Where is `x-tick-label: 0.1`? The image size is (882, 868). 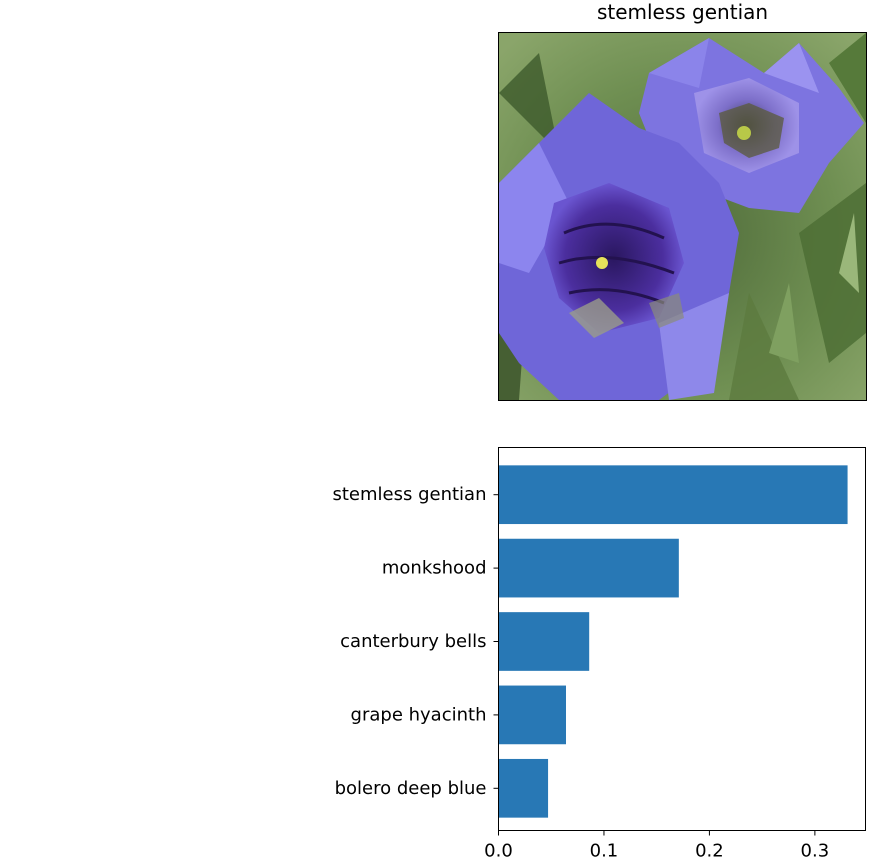
x-tick-label: 0.1 is located at coordinates (604, 851).